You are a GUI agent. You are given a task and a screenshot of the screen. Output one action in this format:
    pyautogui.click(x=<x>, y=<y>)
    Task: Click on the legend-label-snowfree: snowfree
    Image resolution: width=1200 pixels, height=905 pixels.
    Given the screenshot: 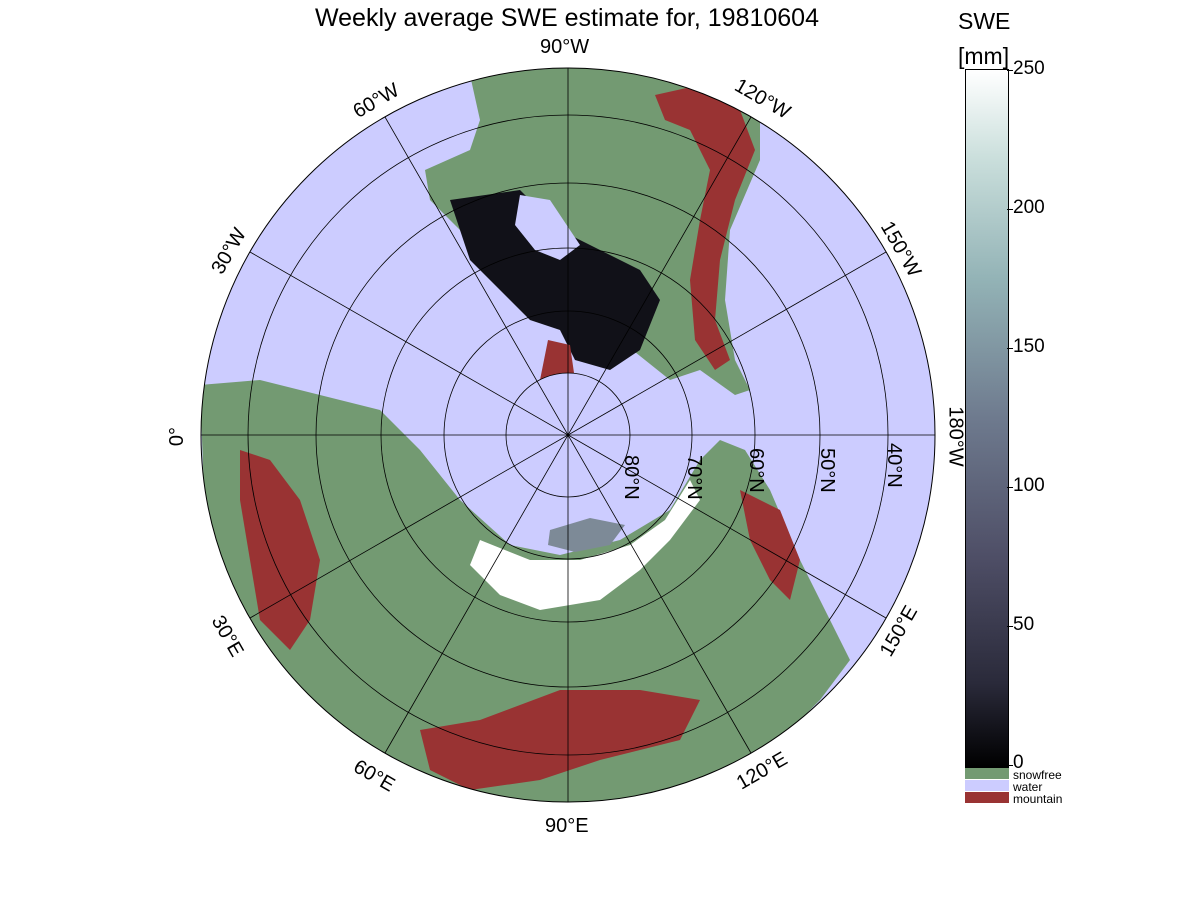 What is the action you would take?
    pyautogui.click(x=1037, y=775)
    